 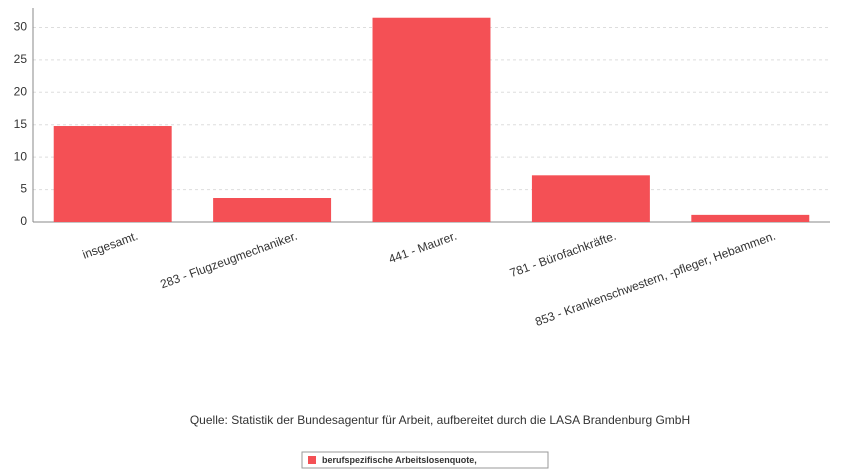 I want to click on legend-label: berufspezifische Arbeitslosenquote,, so click(x=399, y=460).